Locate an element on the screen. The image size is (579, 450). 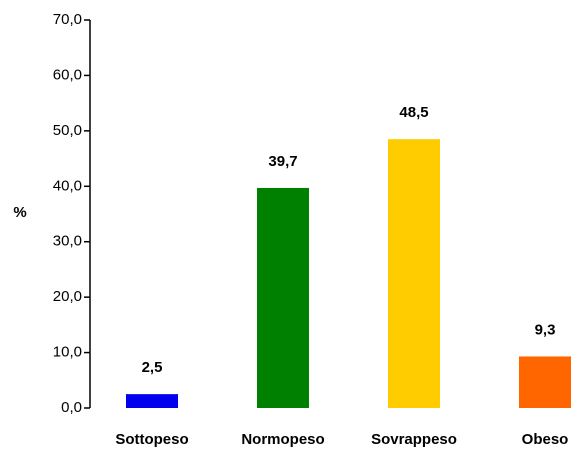
y-tick-label: 20,0 is located at coordinates (67, 296).